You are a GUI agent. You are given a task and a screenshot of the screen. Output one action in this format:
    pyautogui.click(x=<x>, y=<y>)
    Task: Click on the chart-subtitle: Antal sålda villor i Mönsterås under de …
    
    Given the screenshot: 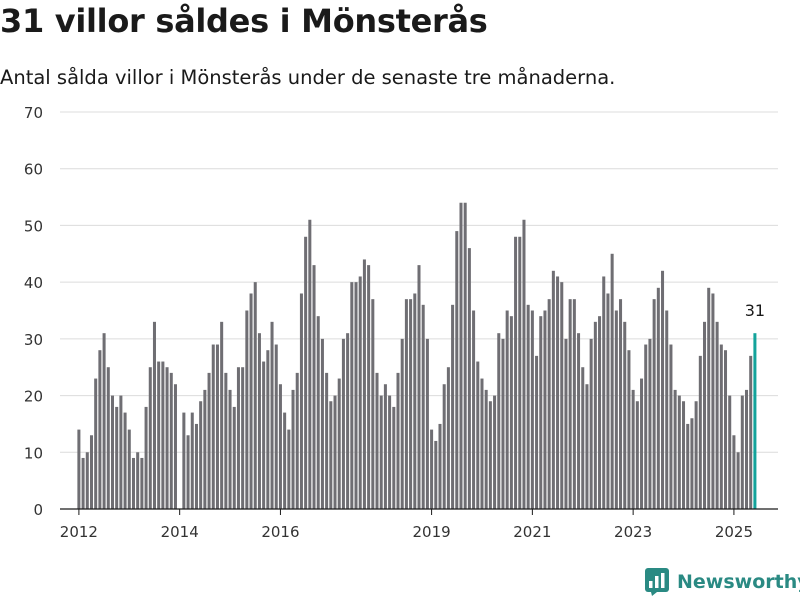 What is the action you would take?
    pyautogui.click(x=308, y=77)
    